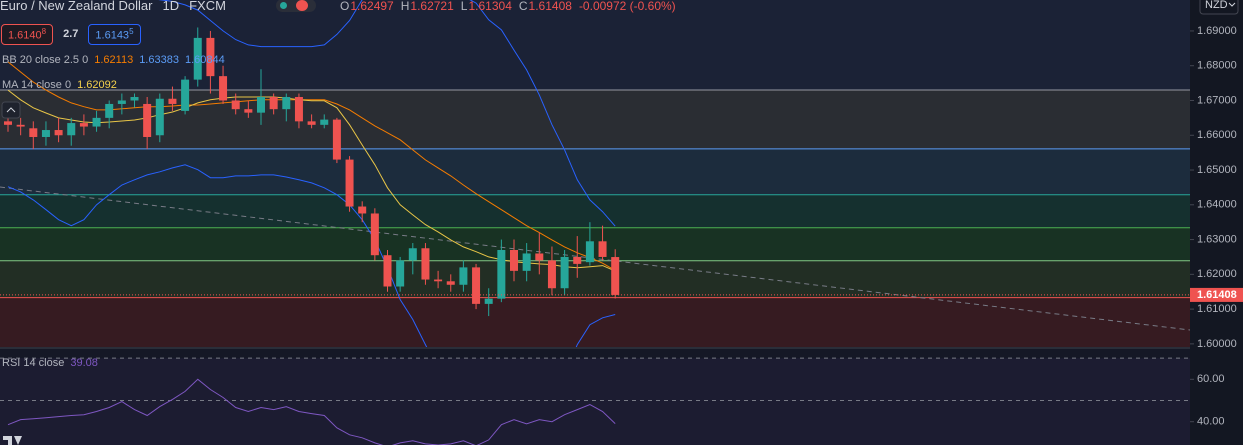 This screenshot has height=445, width=1243. What do you see at coordinates (523, 6) in the screenshot?
I see `ohlc-key: C` at bounding box center [523, 6].